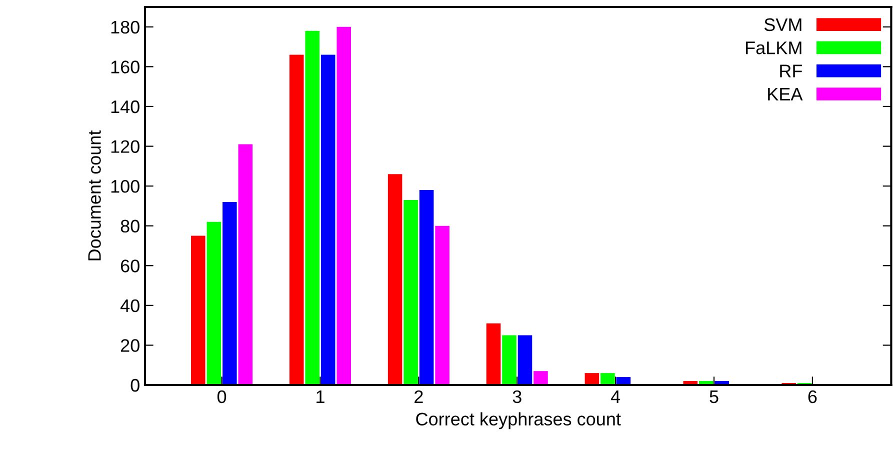  Describe the element at coordinates (785, 94) in the screenshot. I see `legend-label: KEA` at that location.